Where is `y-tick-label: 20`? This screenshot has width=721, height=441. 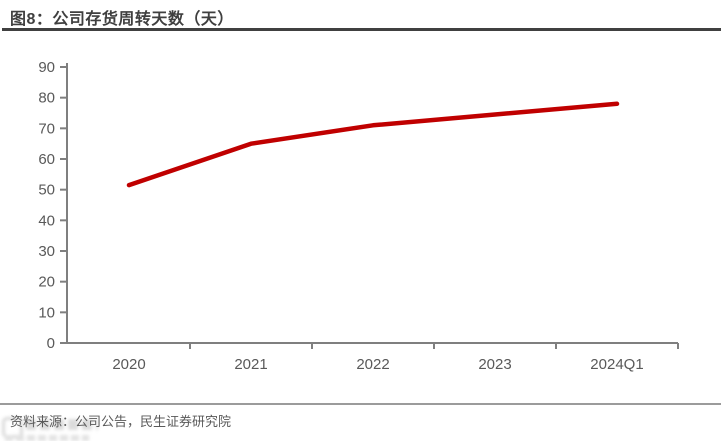 y-tick-label: 20 is located at coordinates (46, 282).